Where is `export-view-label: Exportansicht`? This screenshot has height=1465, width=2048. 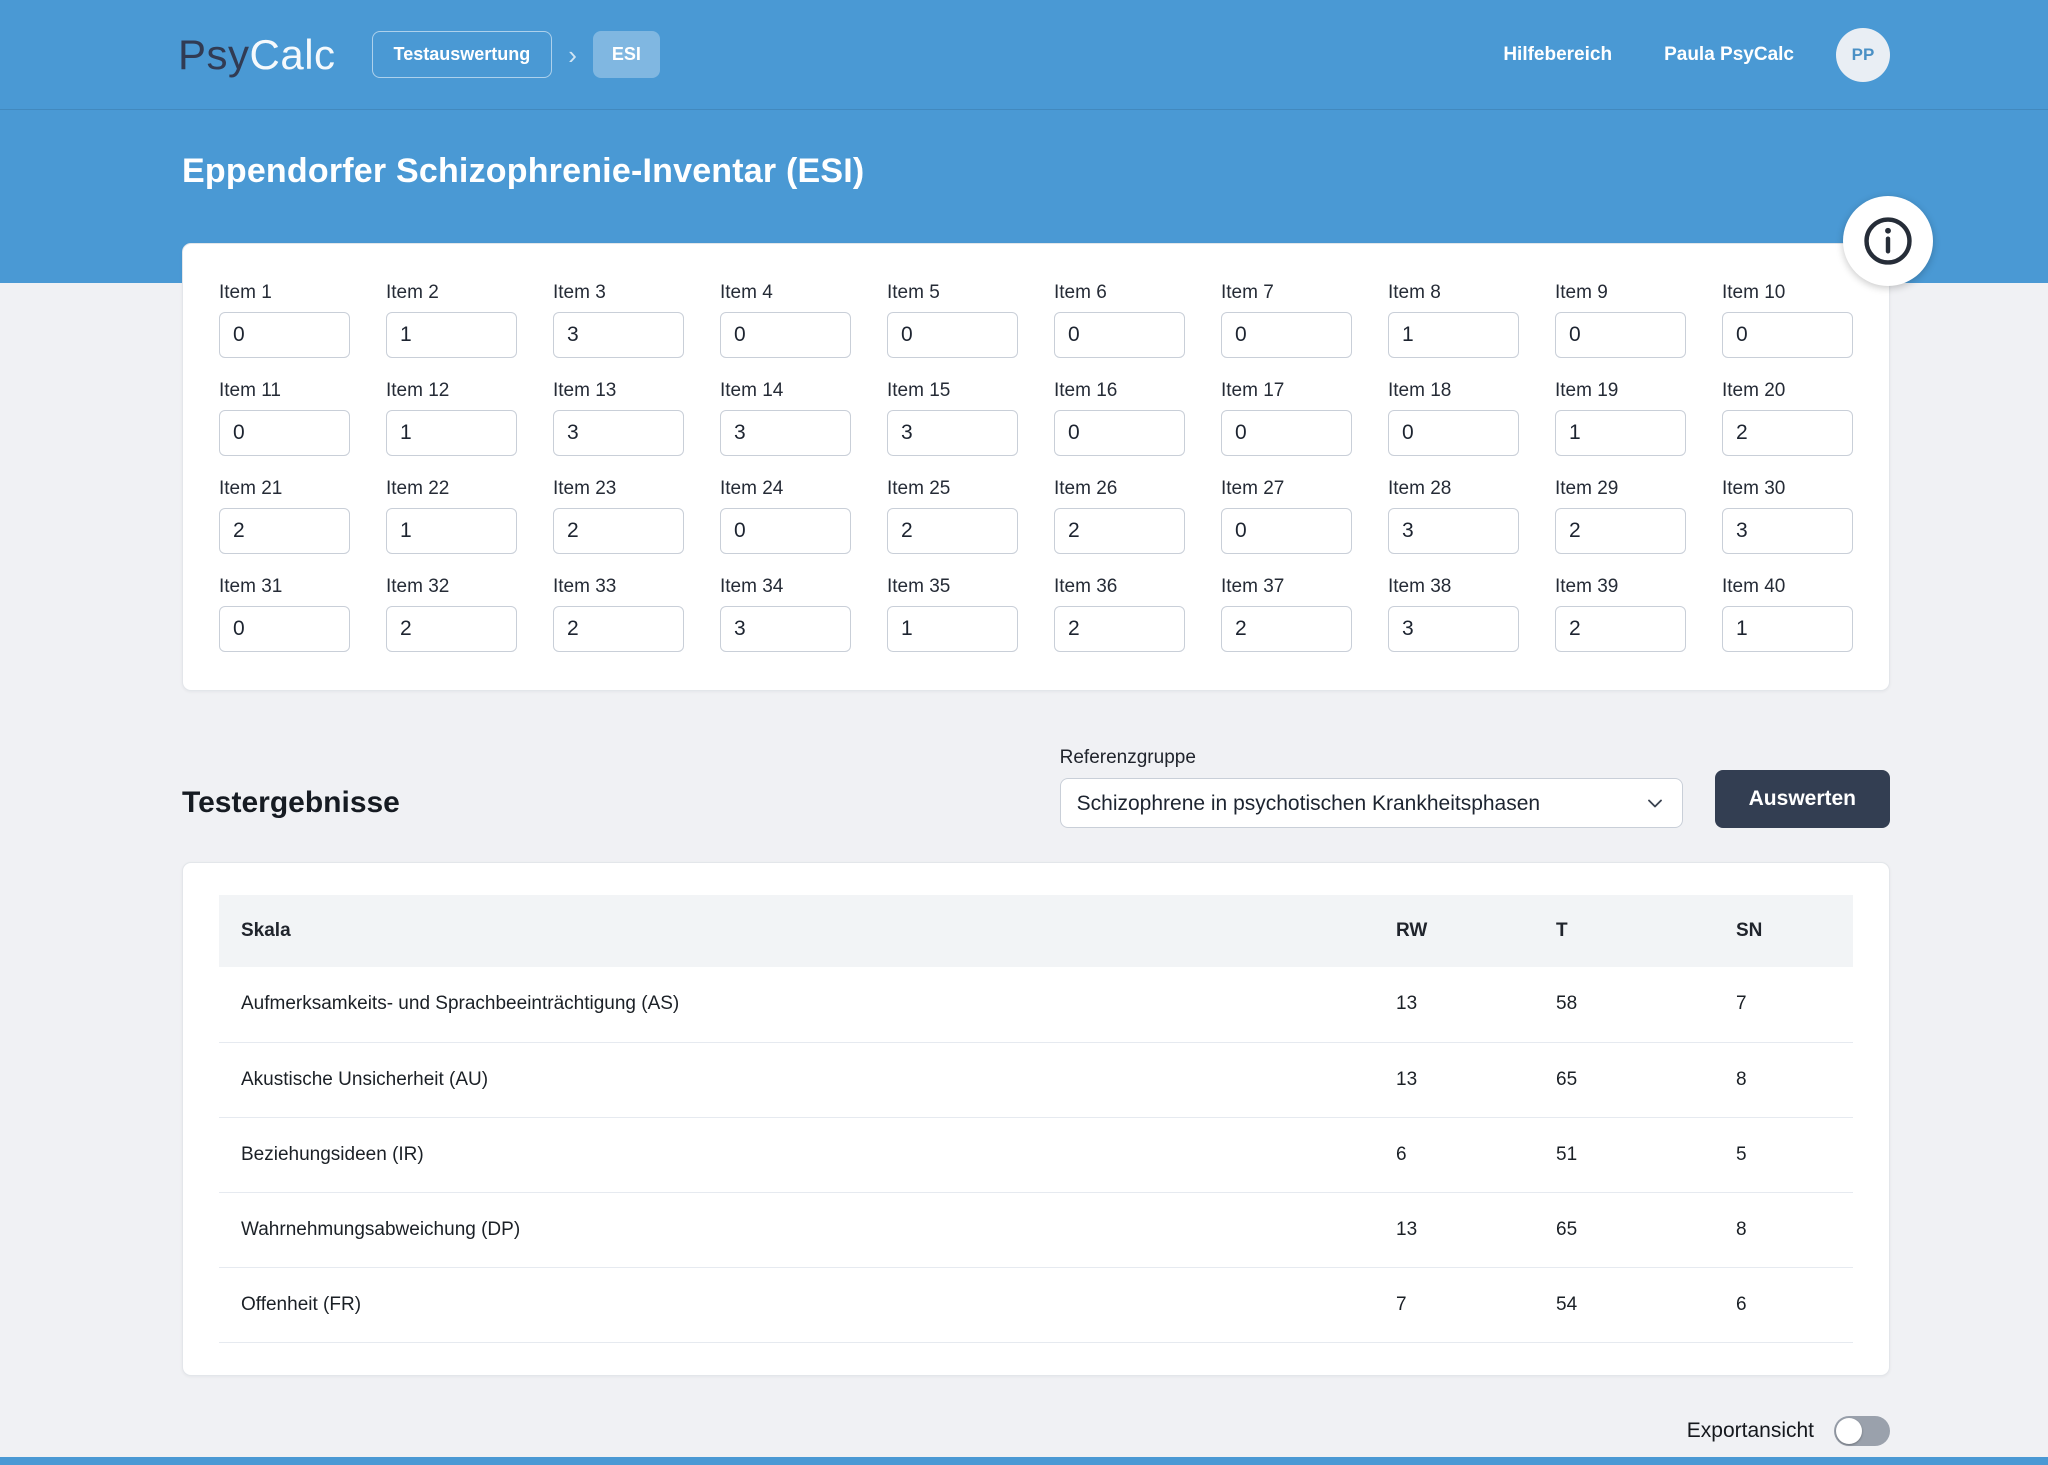
export-view-label: Exportansicht is located at coordinates (1750, 1430).